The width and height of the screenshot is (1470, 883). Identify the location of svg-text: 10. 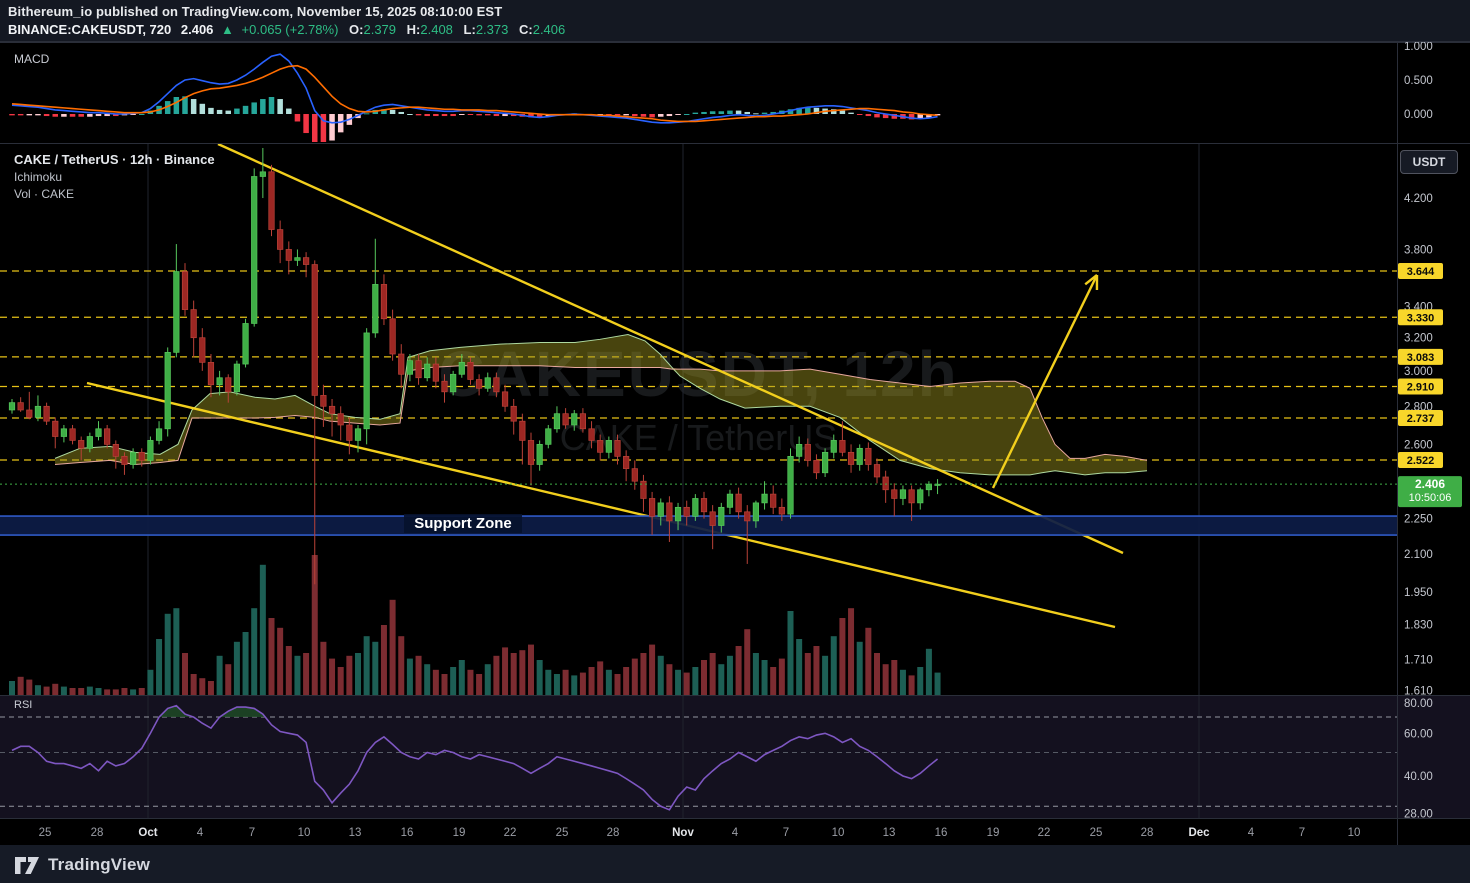
(1354, 833).